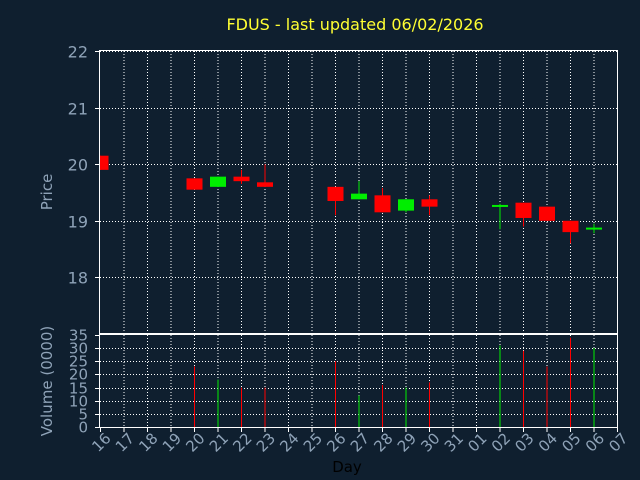 This screenshot has width=640, height=480. Describe the element at coordinates (83, 415) in the screenshot. I see `volume-tick-label: 5` at that location.